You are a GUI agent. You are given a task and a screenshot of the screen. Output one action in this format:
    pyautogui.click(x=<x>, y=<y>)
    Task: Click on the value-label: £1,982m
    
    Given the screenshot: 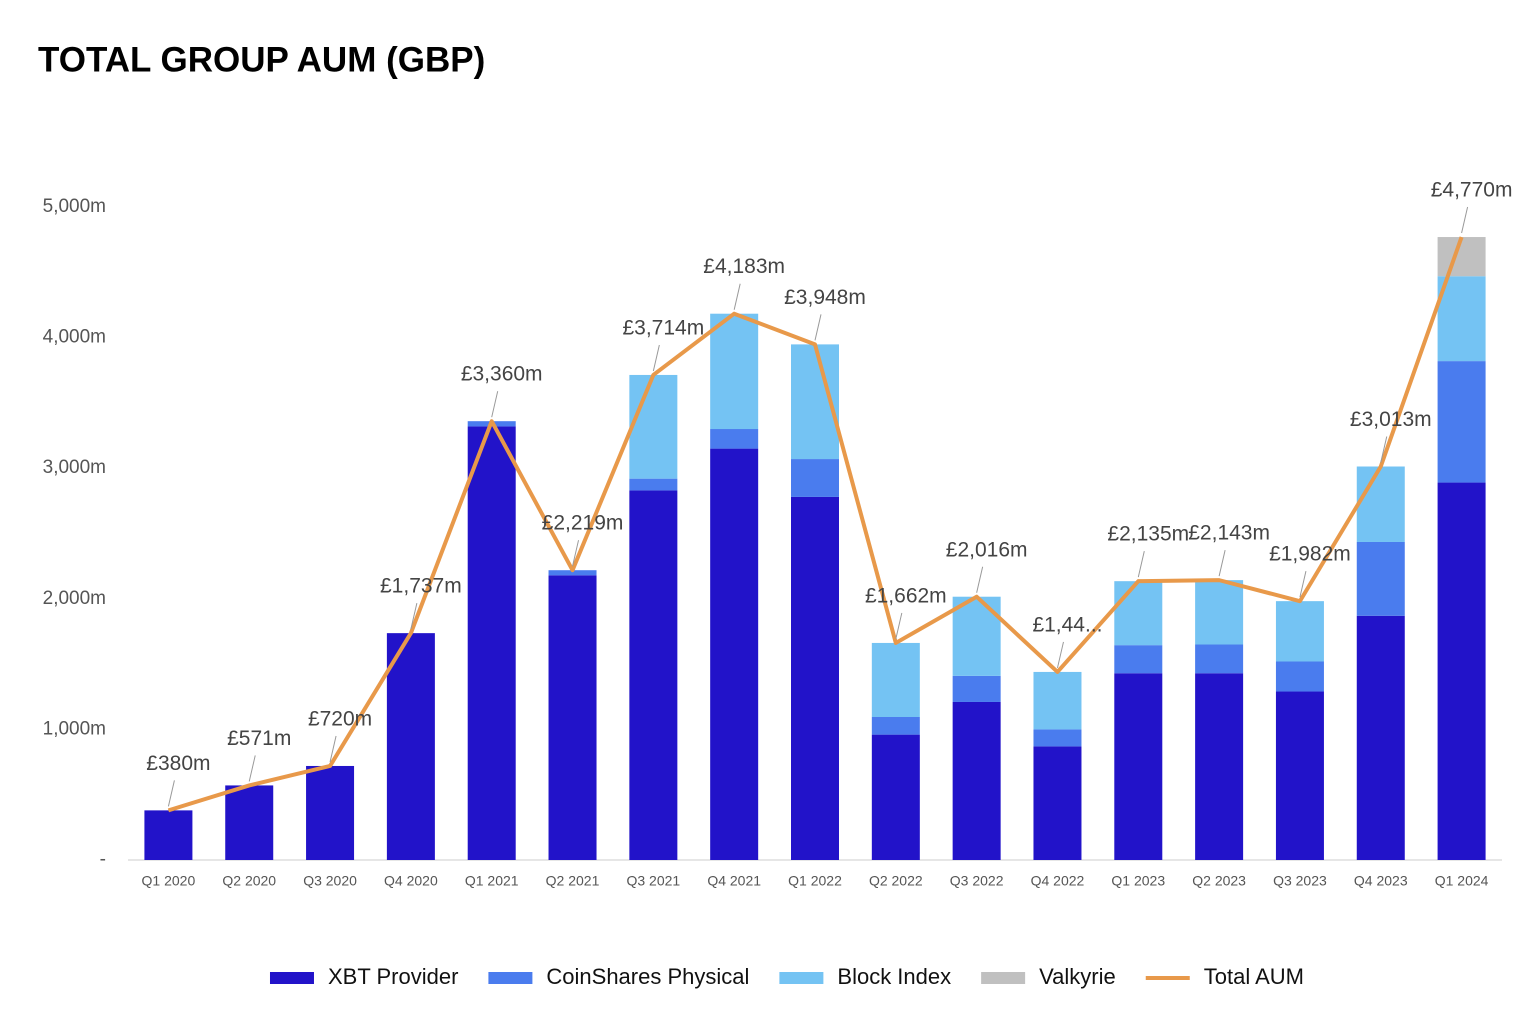 What is the action you would take?
    pyautogui.click(x=1310, y=554)
    